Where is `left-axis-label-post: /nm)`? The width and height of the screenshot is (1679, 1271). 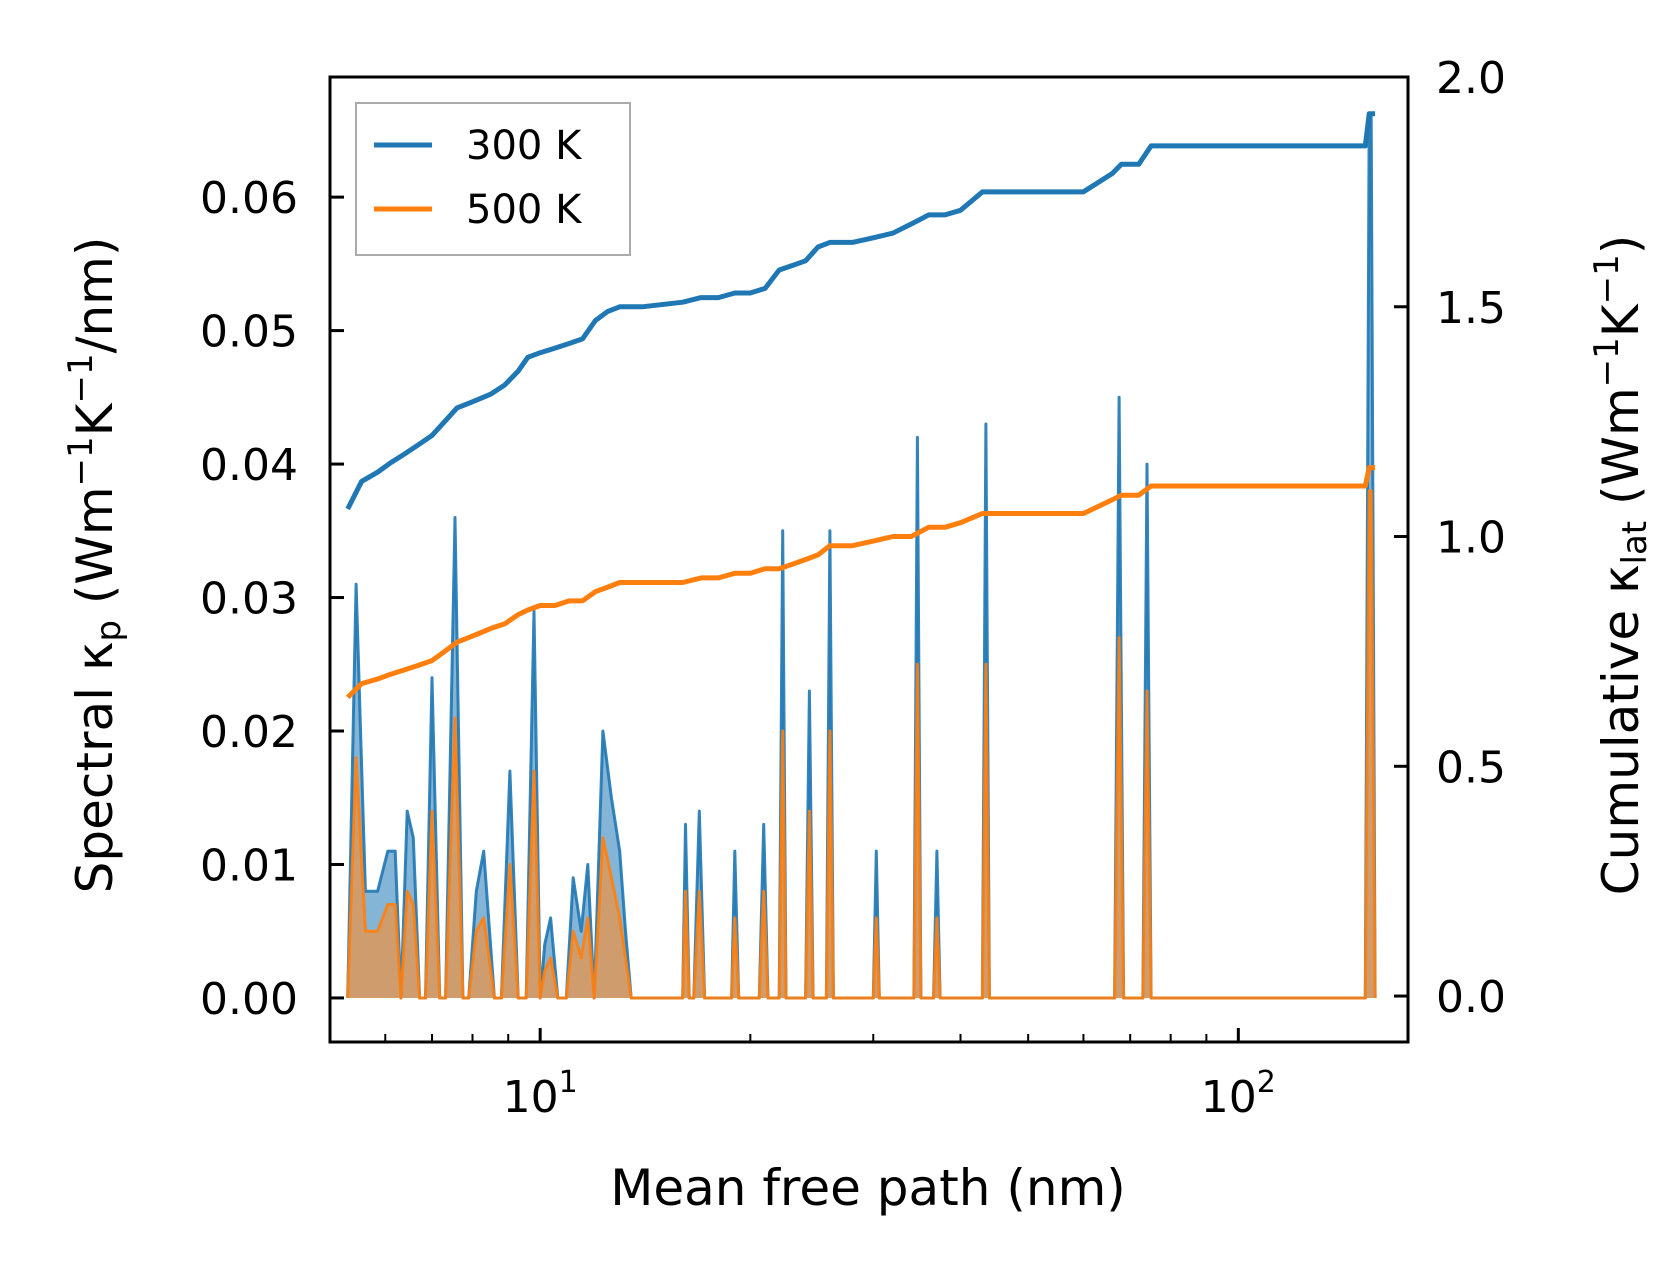 left-axis-label-post: /nm) is located at coordinates (95, 295).